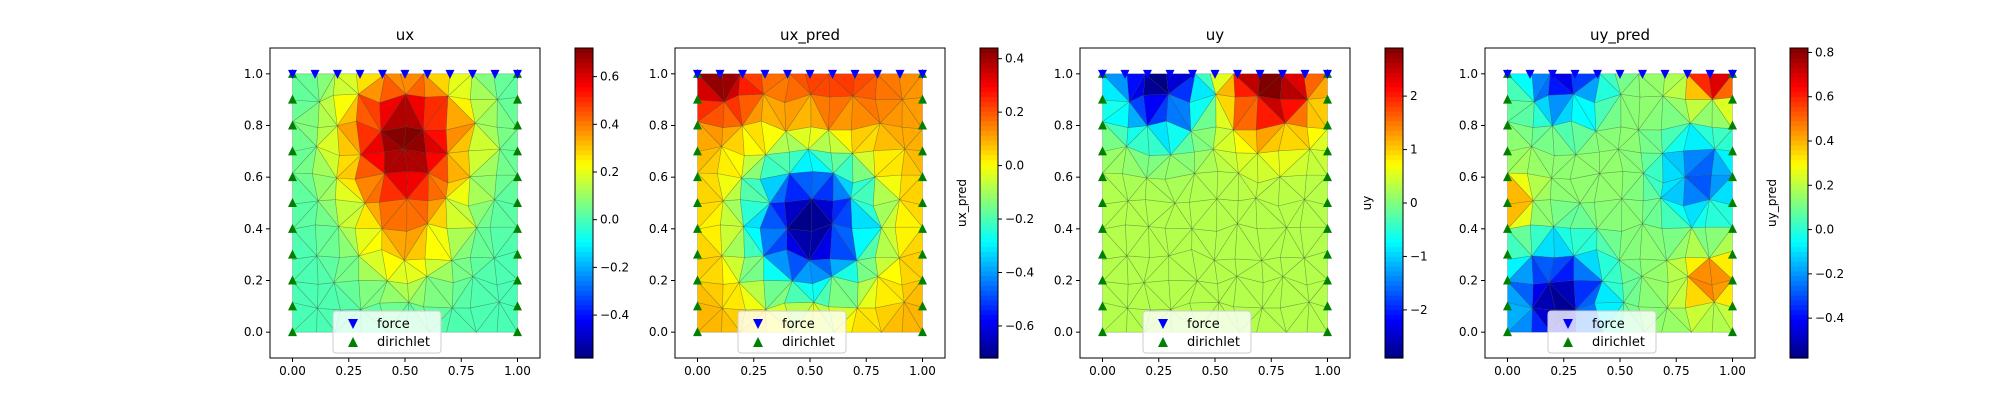  Describe the element at coordinates (658, 332) in the screenshot. I see `y-tick-label: 0.0` at that location.